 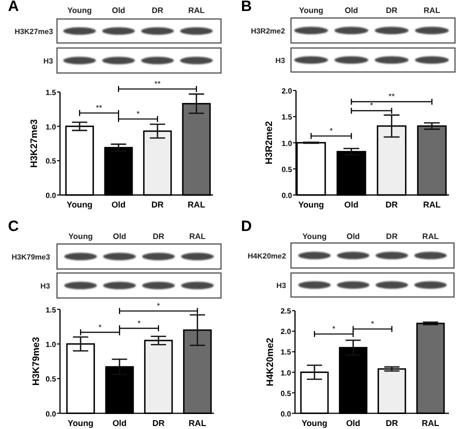 What do you see at coordinates (270, 362) in the screenshot?
I see `y-axis-title: H4K20me2` at bounding box center [270, 362].